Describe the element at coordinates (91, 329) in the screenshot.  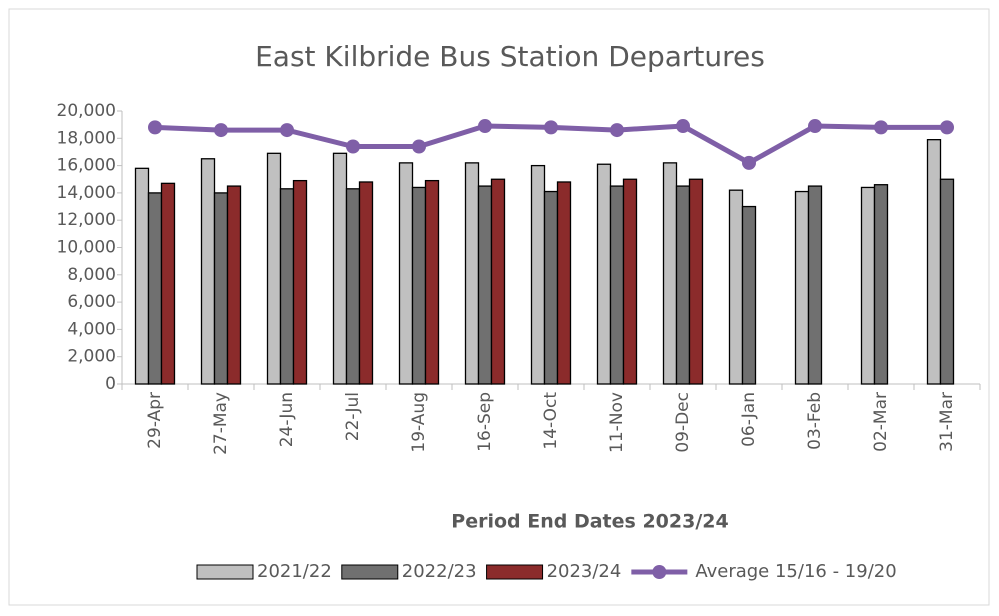
I see `y-tick-label: 4,000` at that location.